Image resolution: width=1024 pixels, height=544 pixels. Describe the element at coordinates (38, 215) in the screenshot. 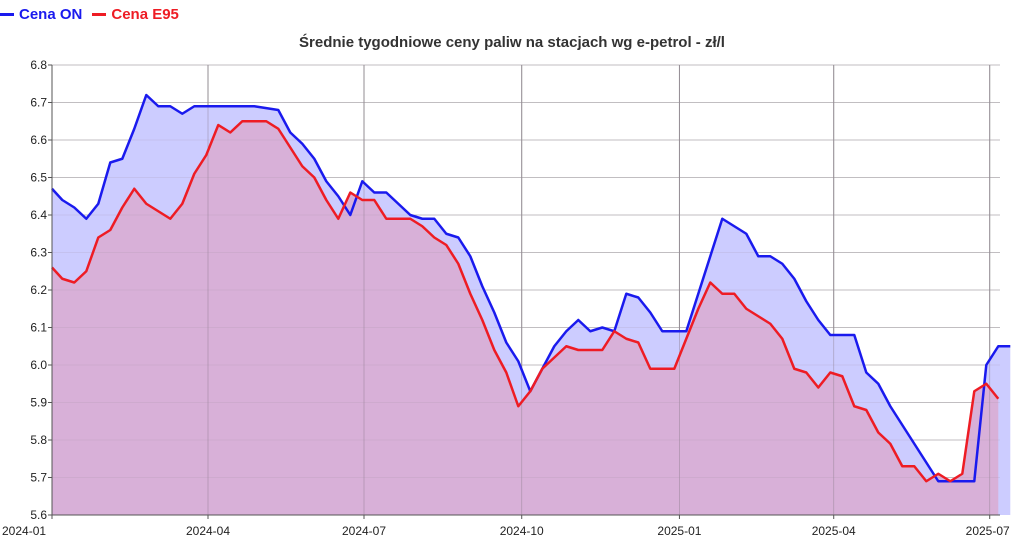

I see `y-tick-label: 6.4` at that location.